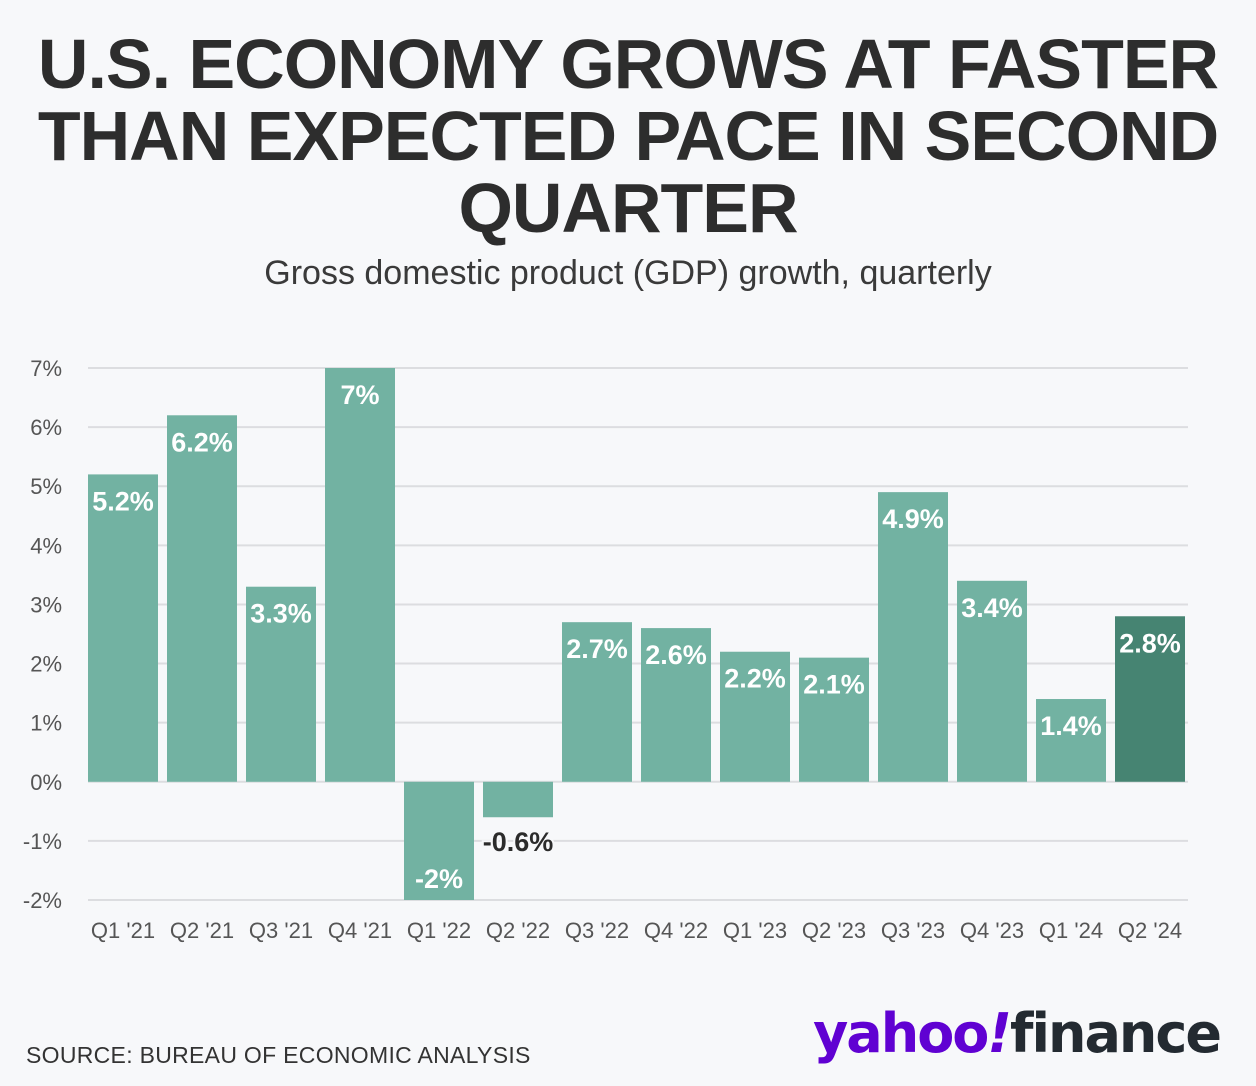 The image size is (1256, 1086). What do you see at coordinates (202, 442) in the screenshot?
I see `data-label: 6.2%` at bounding box center [202, 442].